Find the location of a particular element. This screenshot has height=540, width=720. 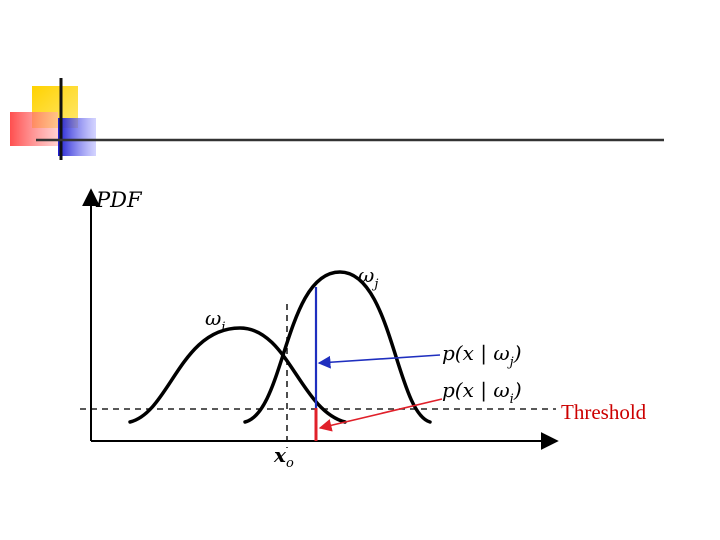

x0-sub: o is located at coordinates (290, 463).